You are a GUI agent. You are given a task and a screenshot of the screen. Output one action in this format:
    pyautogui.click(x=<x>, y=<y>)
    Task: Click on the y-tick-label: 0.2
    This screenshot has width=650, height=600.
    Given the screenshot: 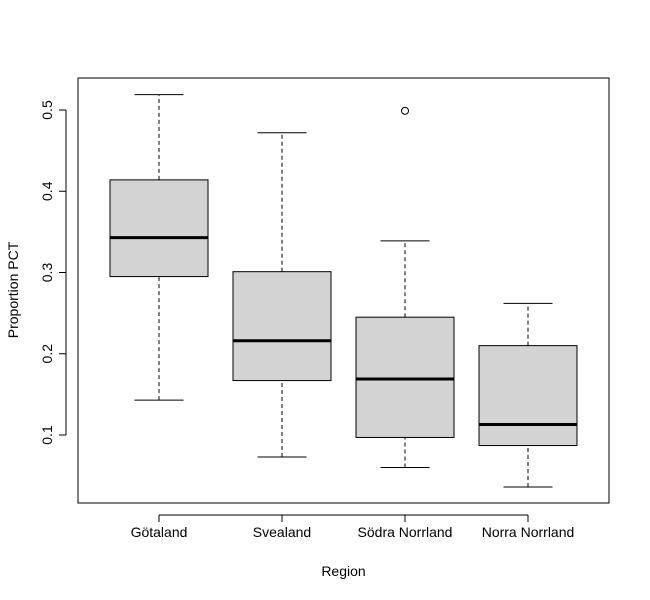 What is the action you would take?
    pyautogui.click(x=47, y=354)
    